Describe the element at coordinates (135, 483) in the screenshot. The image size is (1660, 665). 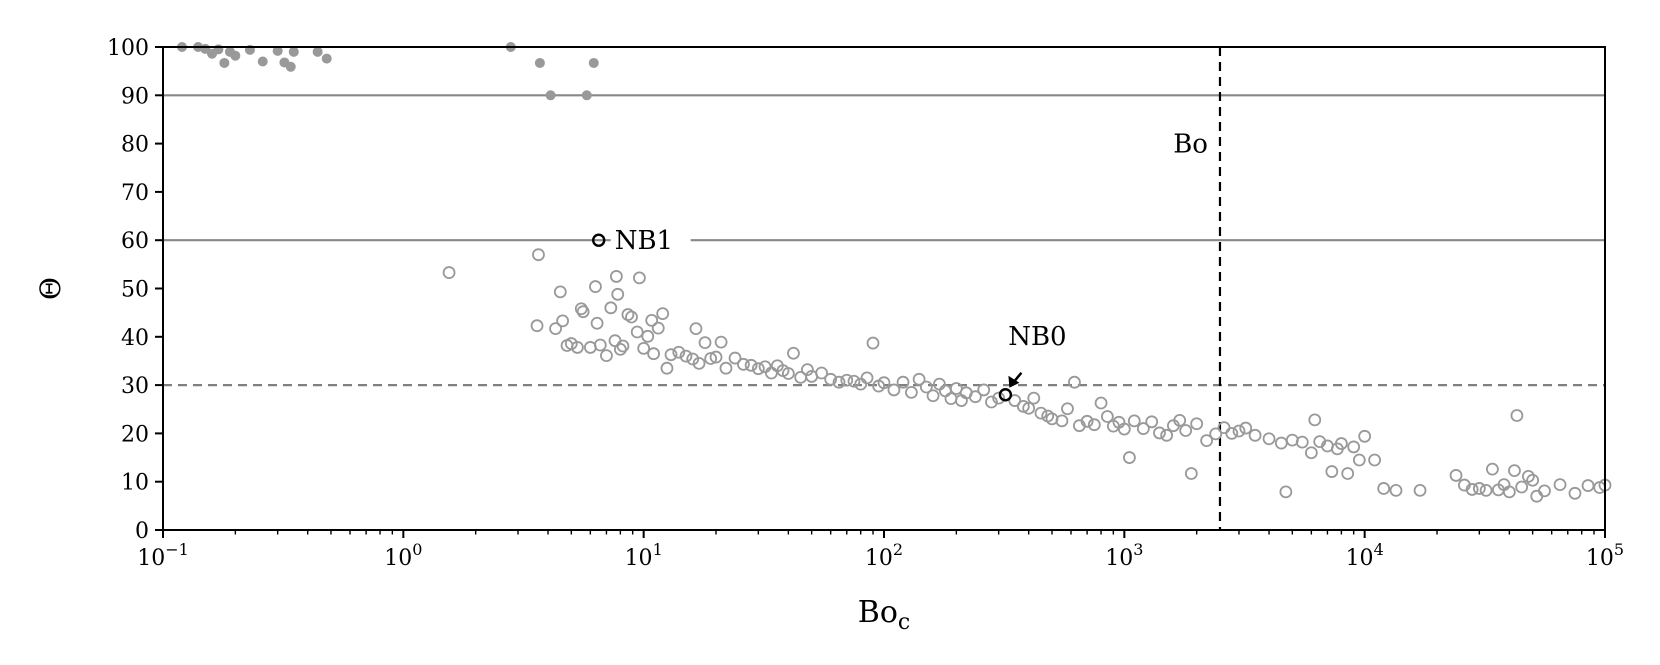
I see `y-tick-label: 10` at that location.